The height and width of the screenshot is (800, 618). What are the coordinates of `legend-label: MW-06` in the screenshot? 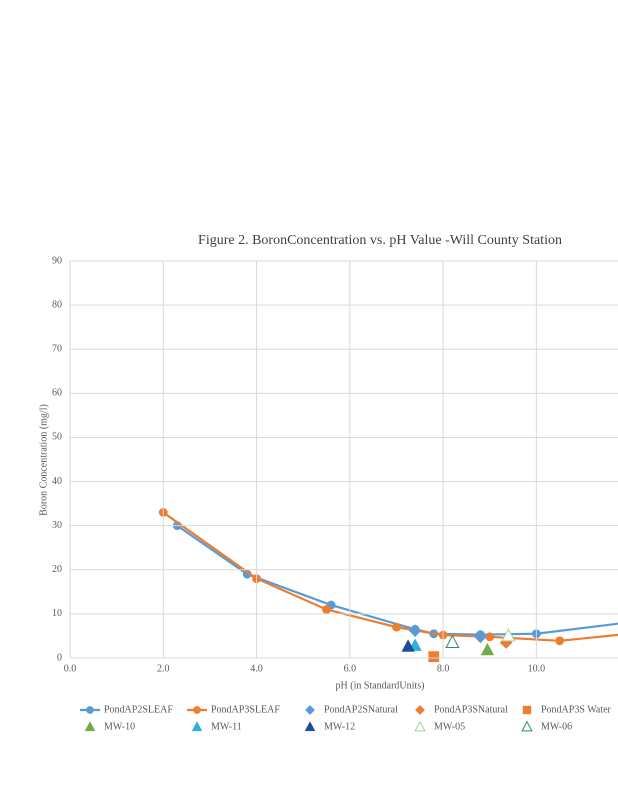 It's located at (556, 726).